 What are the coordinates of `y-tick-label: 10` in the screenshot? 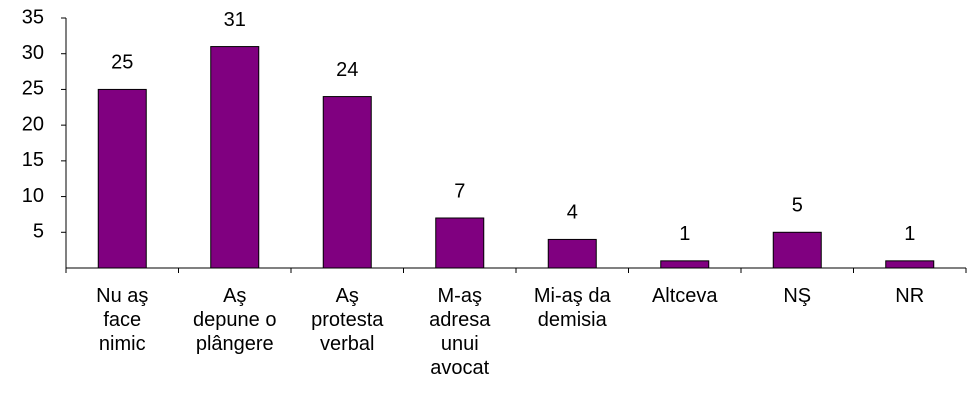 It's located at (33, 196).